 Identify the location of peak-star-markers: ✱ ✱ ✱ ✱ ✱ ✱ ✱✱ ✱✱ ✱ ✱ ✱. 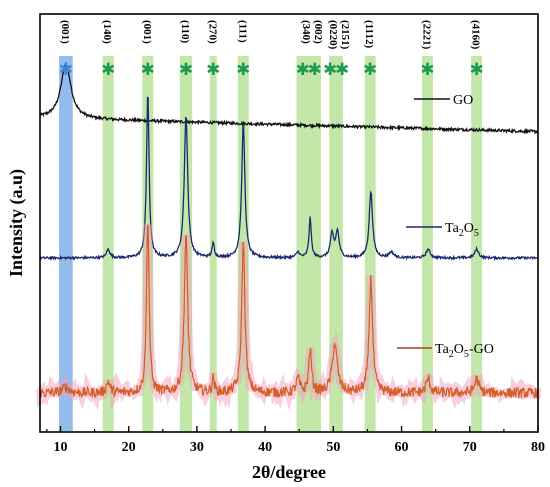
(271, 70).